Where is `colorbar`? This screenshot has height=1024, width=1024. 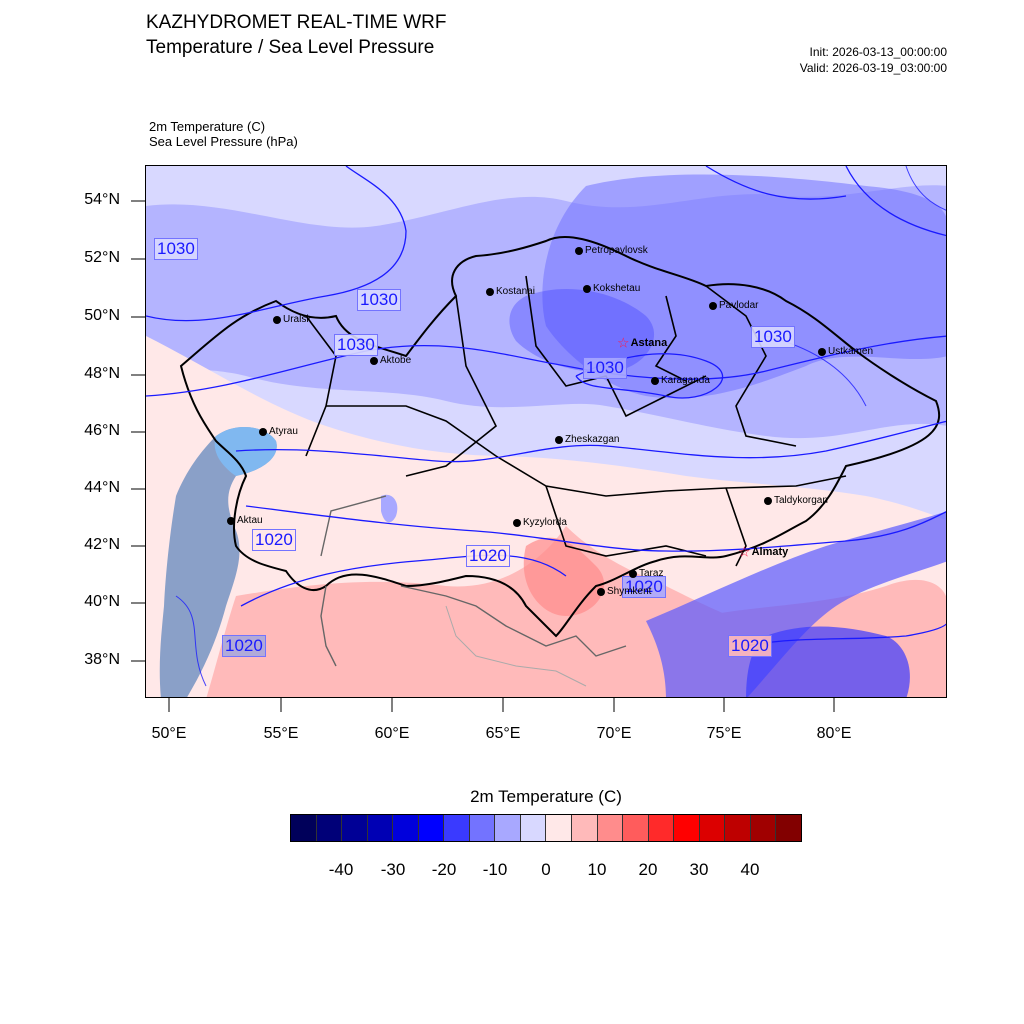
colorbar is located at coordinates (546, 828).